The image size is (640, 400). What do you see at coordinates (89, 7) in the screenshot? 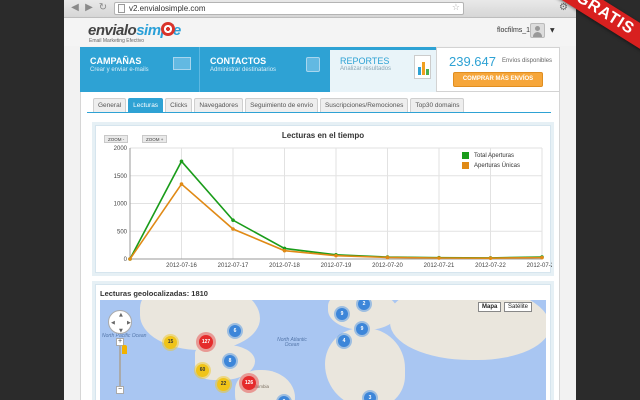
I see `arrow-right-icon: ▶` at bounding box center [89, 7].